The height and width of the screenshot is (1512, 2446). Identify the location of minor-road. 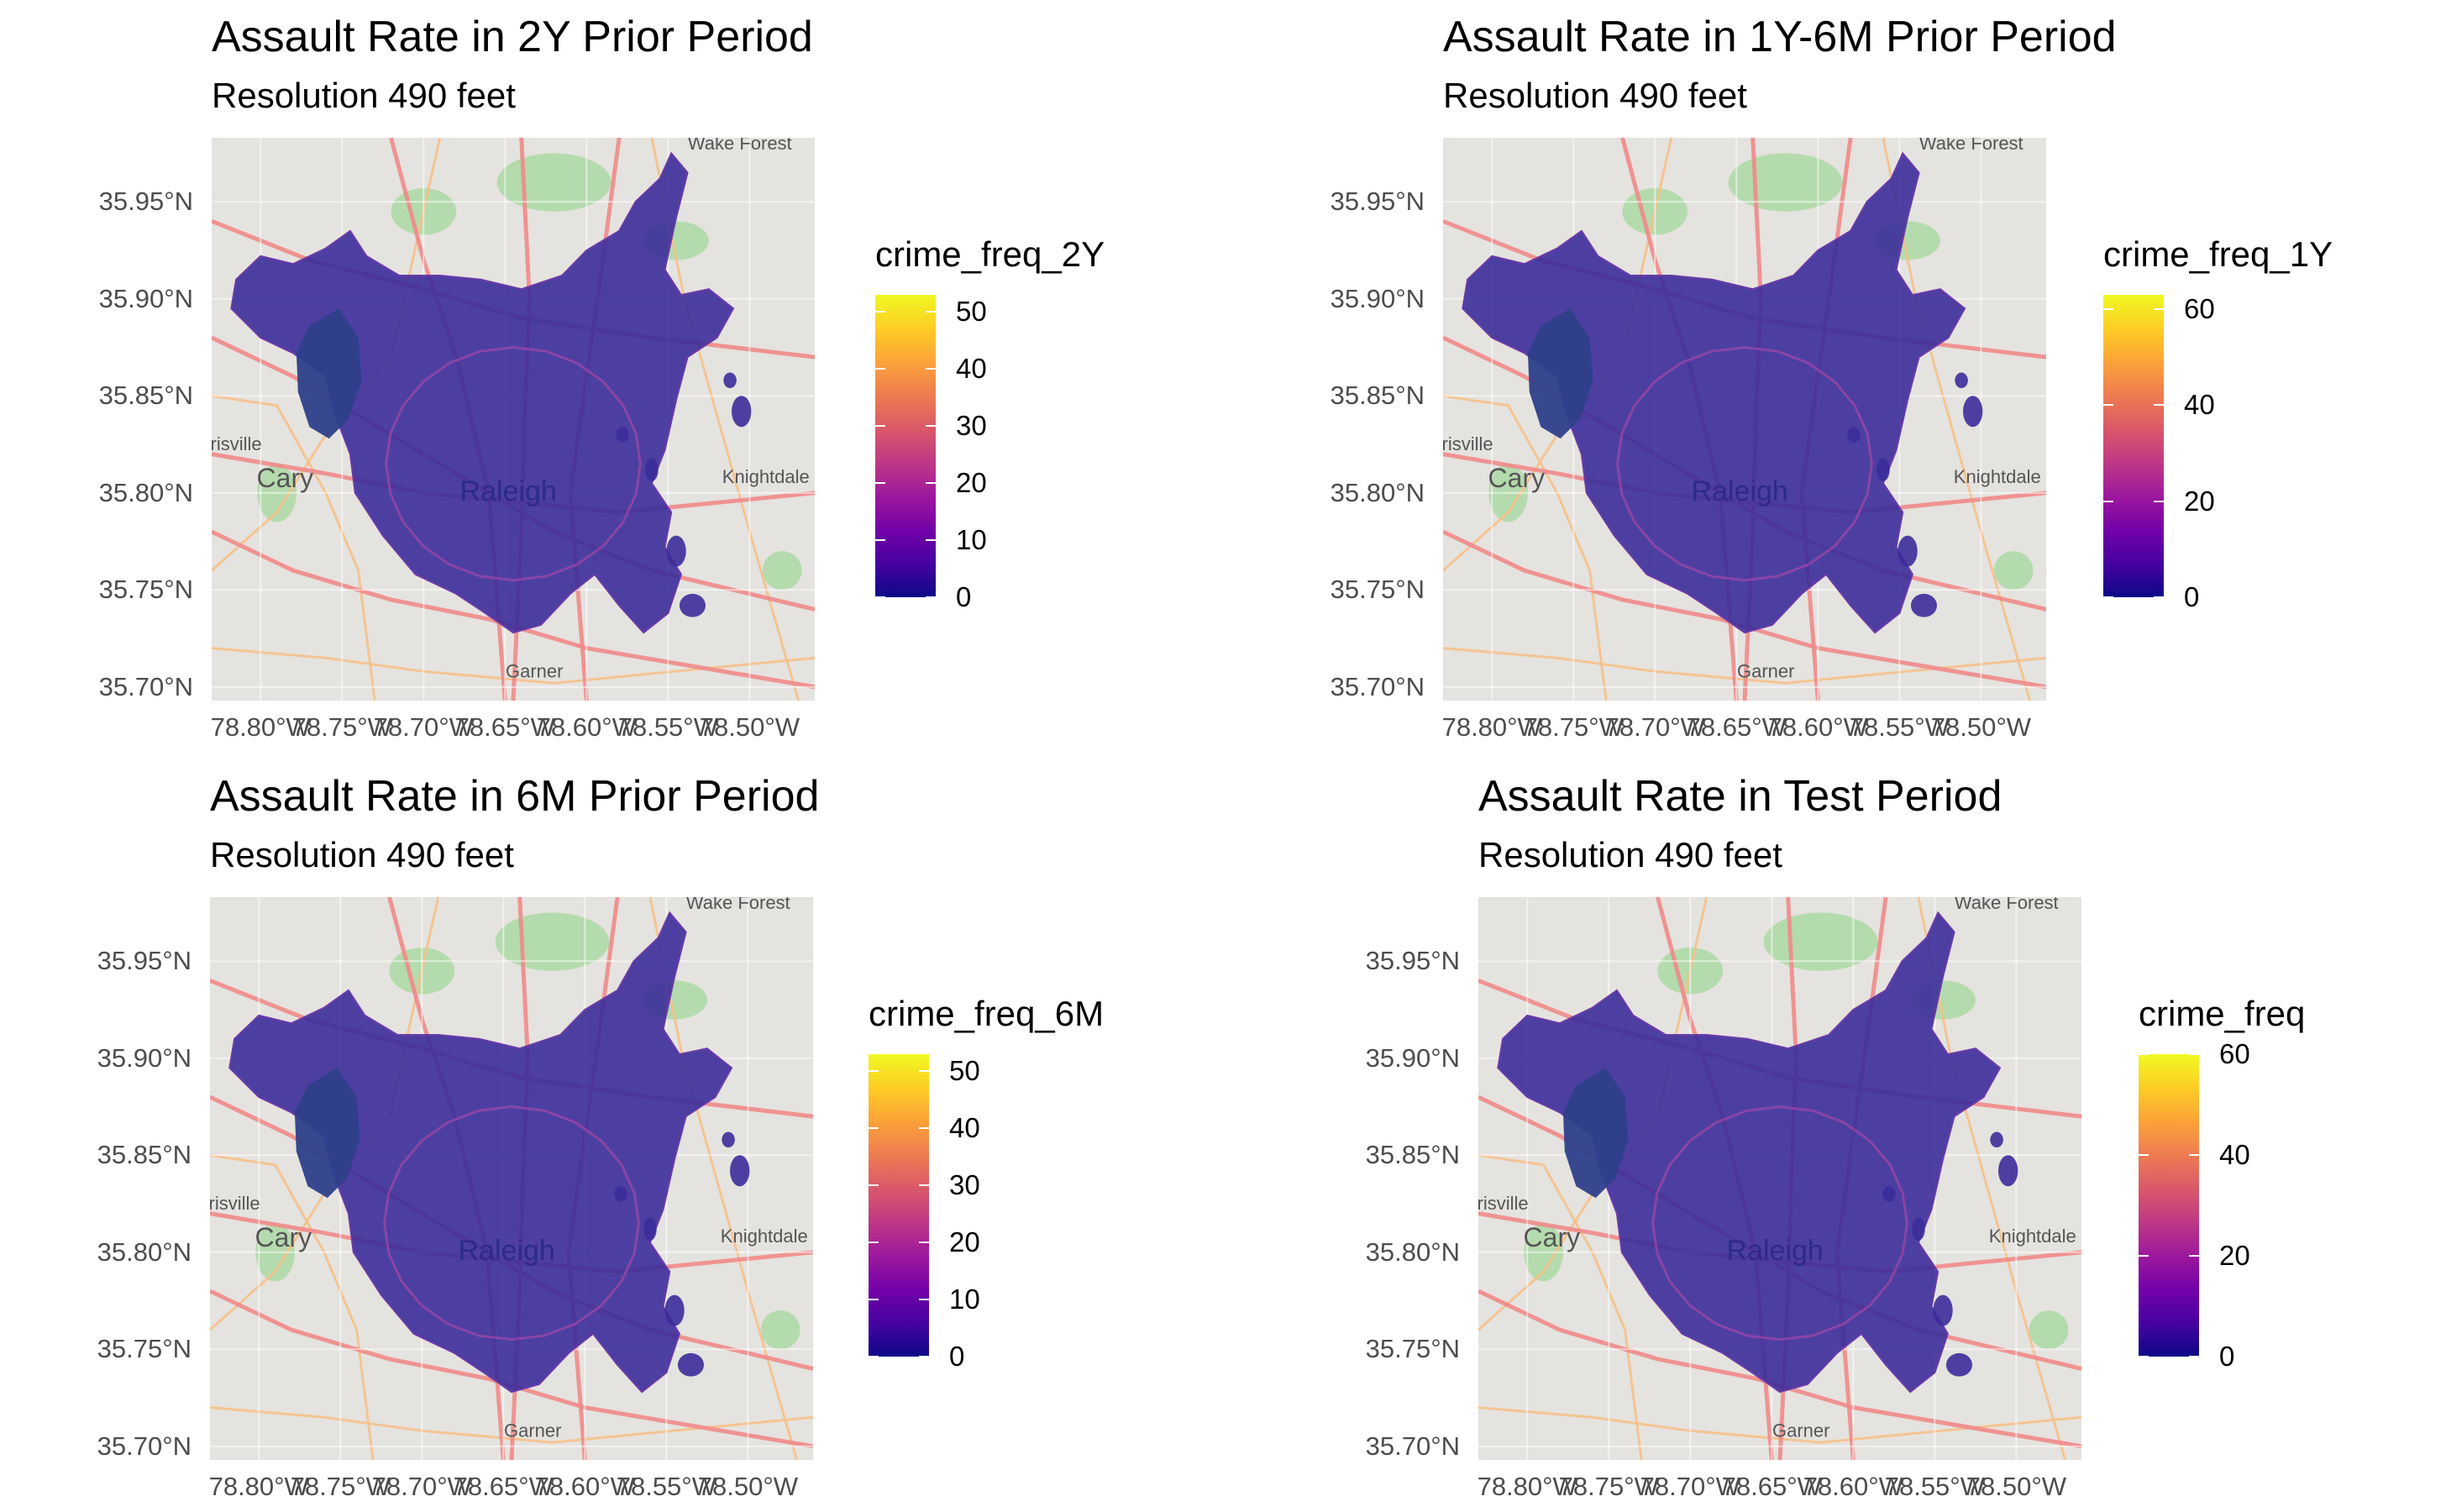
(725, 419).